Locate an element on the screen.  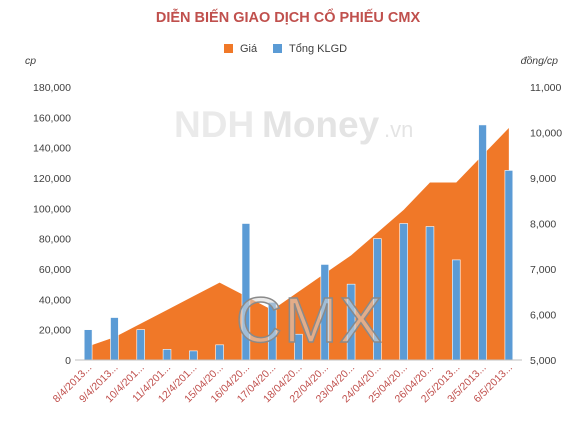
right-axis-tick-label: 9,000 is located at coordinates (543, 179).